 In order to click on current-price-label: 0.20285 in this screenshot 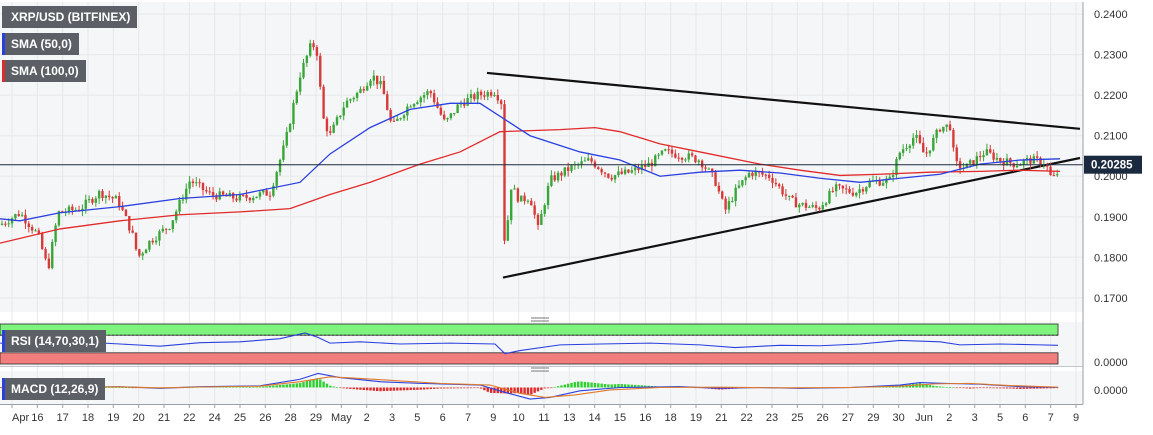, I will do `click(1112, 166)`.